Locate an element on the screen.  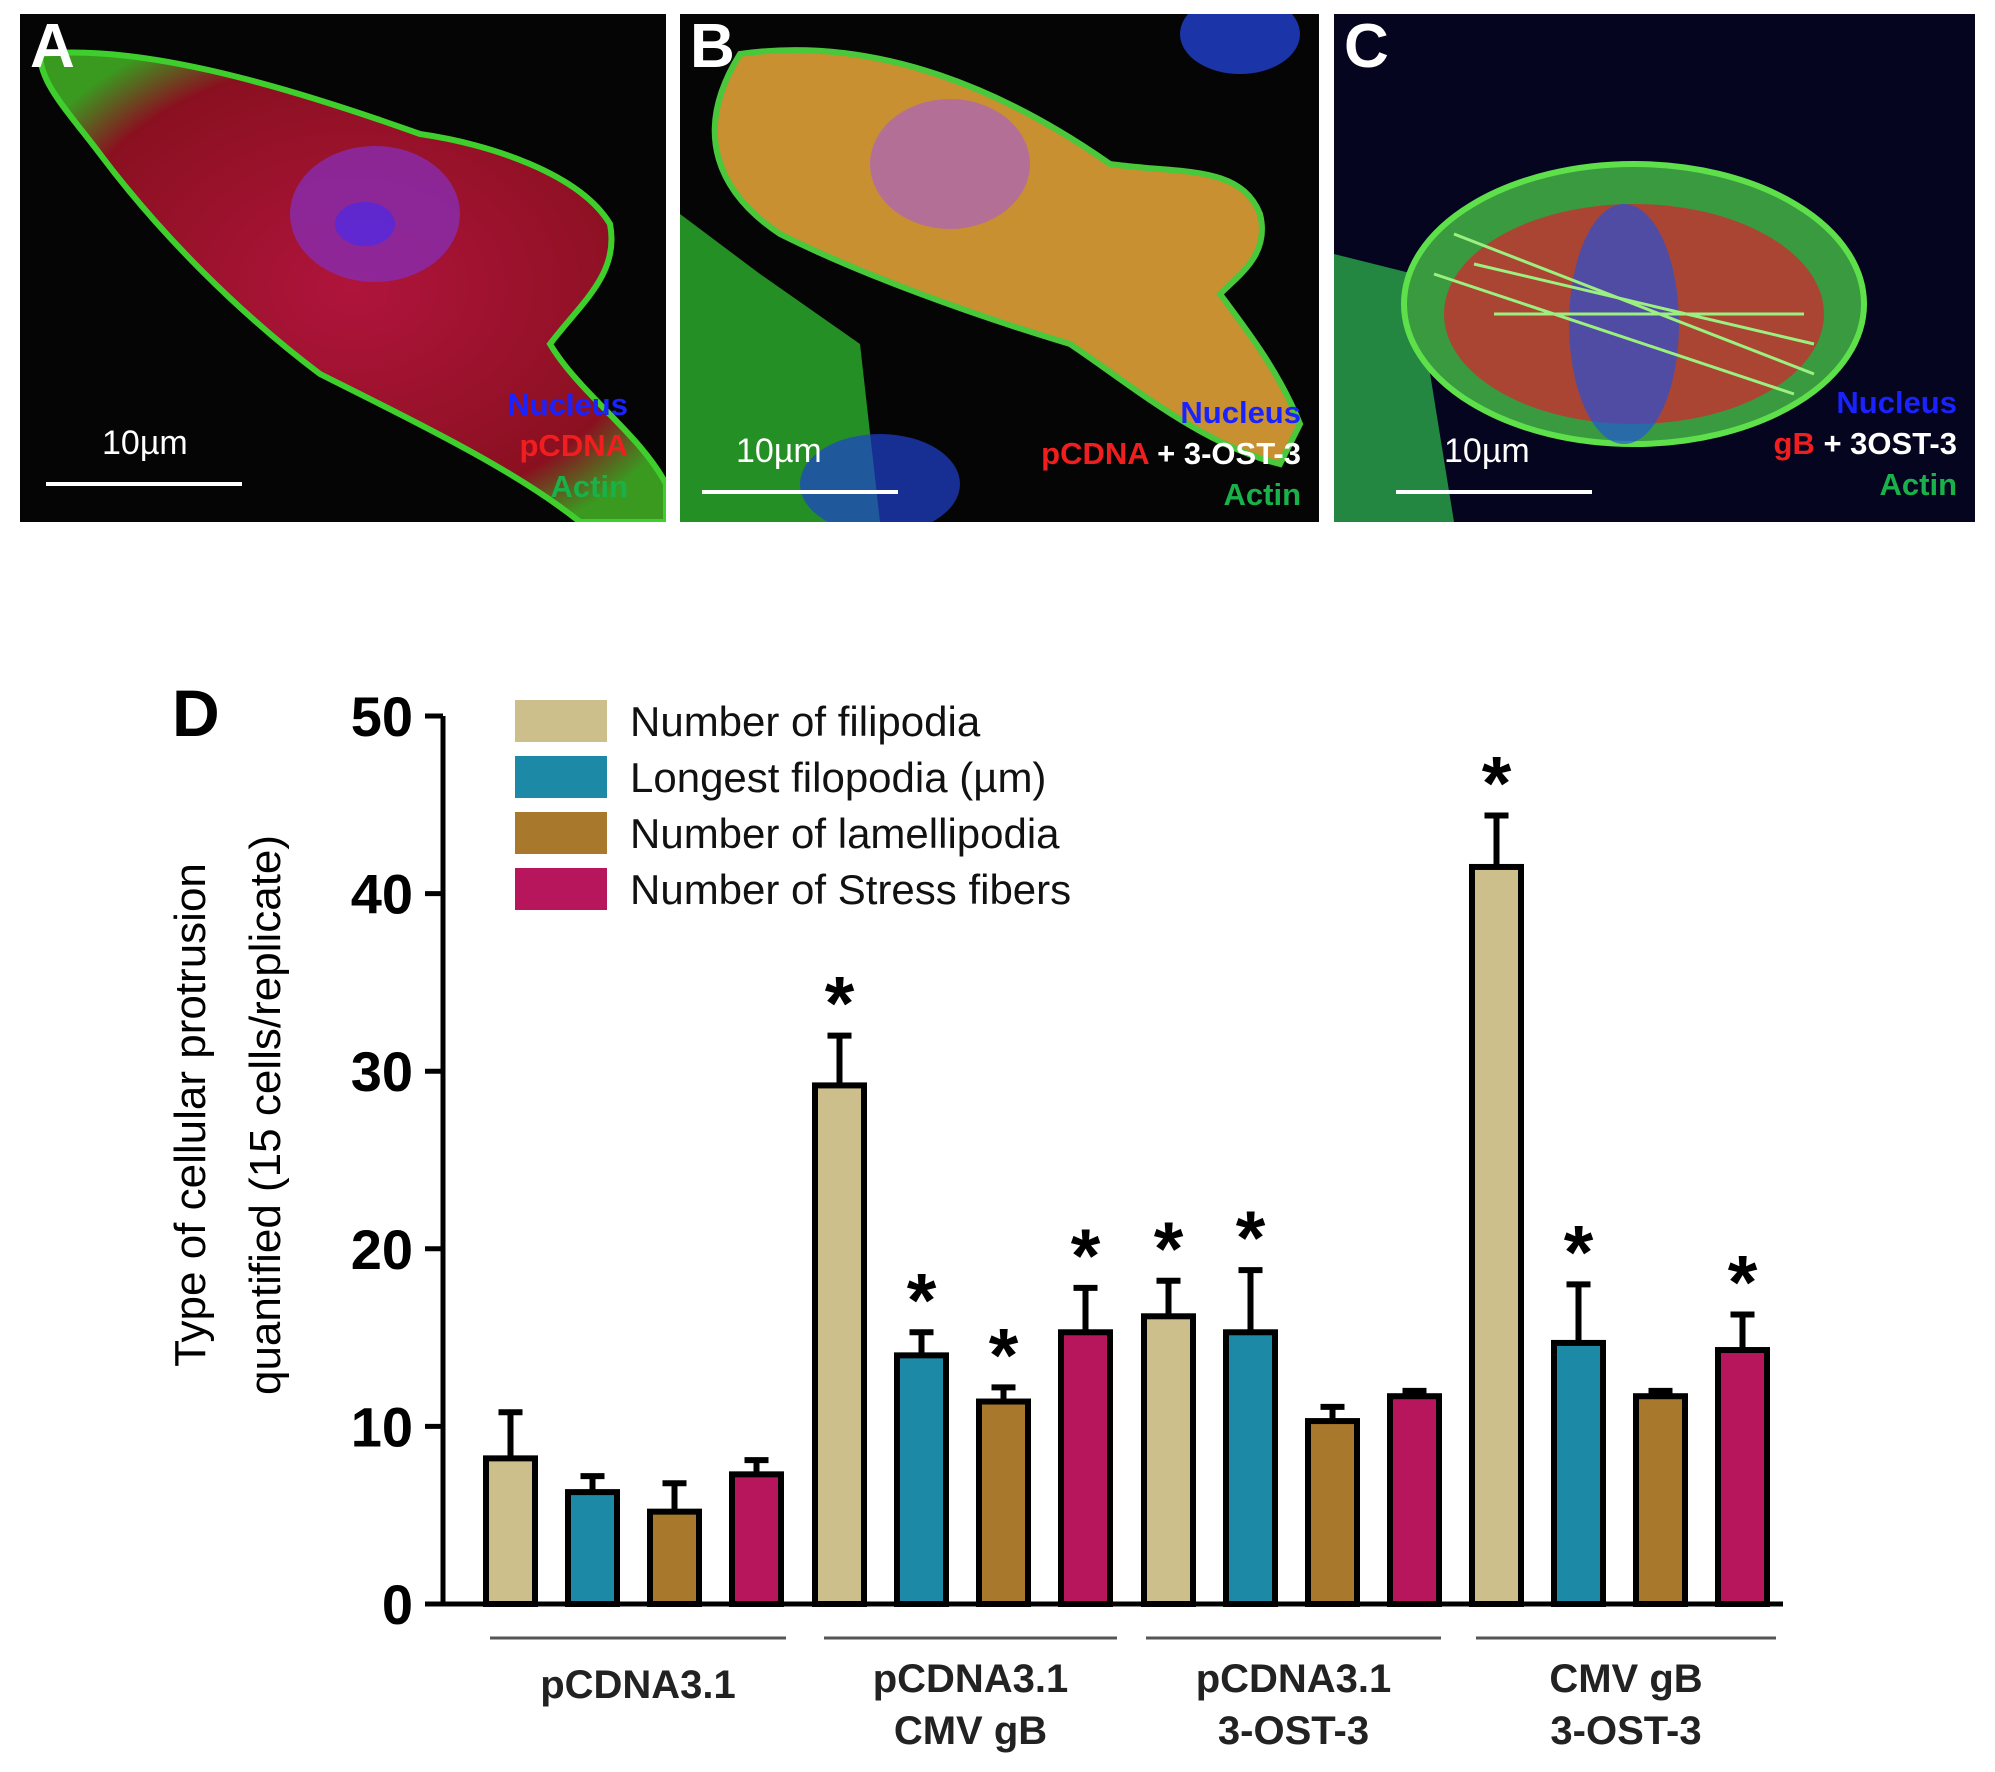
micrograph-panel-c: C 10µm Nucleus gB + 3OST-3 Actin is located at coordinates (1654, 268).